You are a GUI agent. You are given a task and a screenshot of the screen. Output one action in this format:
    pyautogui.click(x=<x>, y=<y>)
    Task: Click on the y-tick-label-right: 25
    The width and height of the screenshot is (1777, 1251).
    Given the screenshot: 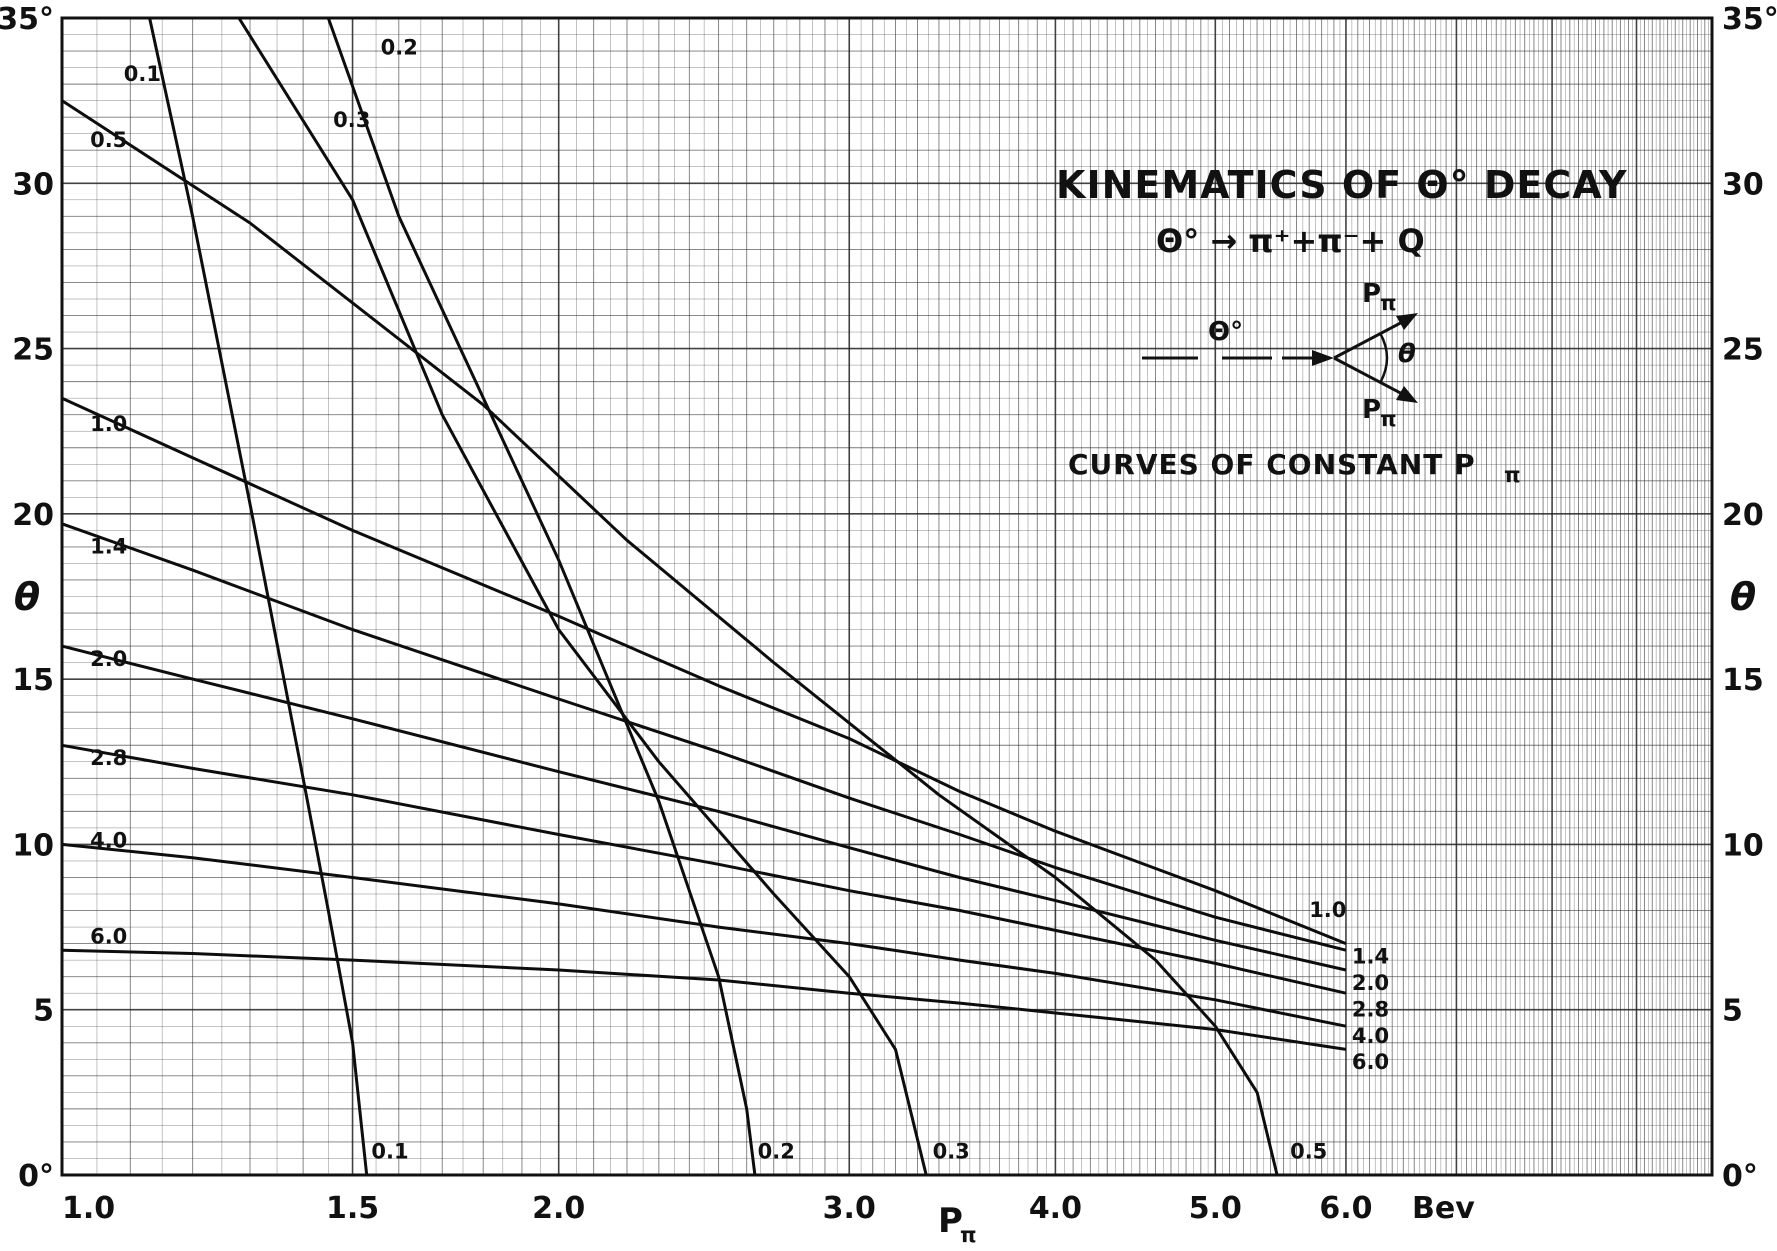 What is the action you would take?
    pyautogui.click(x=1743, y=350)
    